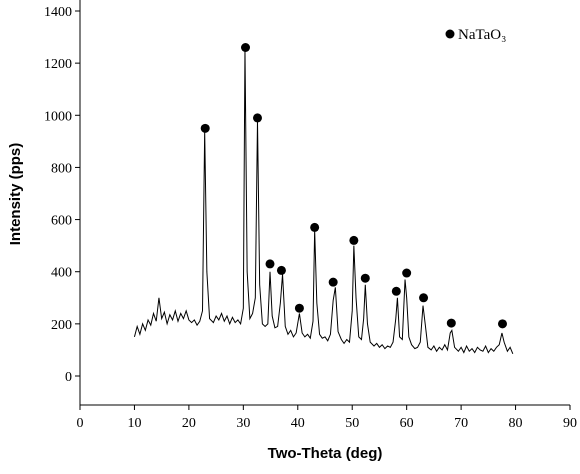 This screenshot has width=580, height=474. Describe the element at coordinates (68, 377) in the screenshot. I see `y-tick-label: 0` at that location.